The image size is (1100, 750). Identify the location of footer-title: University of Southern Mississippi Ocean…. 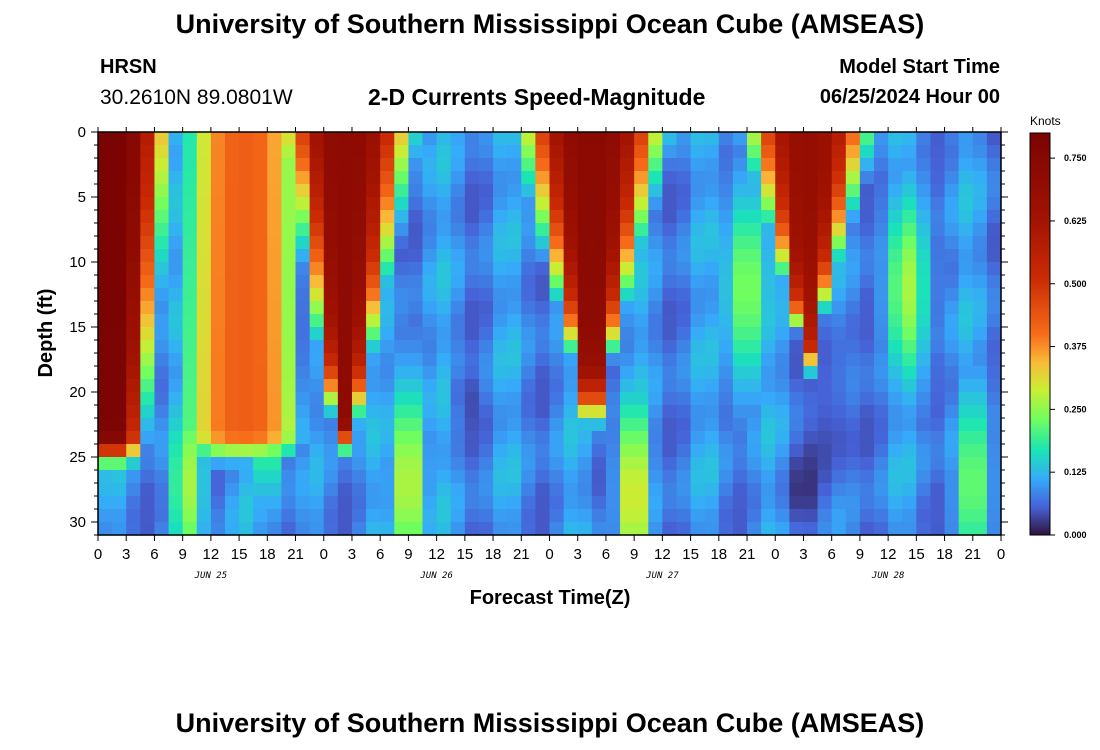
(550, 723).